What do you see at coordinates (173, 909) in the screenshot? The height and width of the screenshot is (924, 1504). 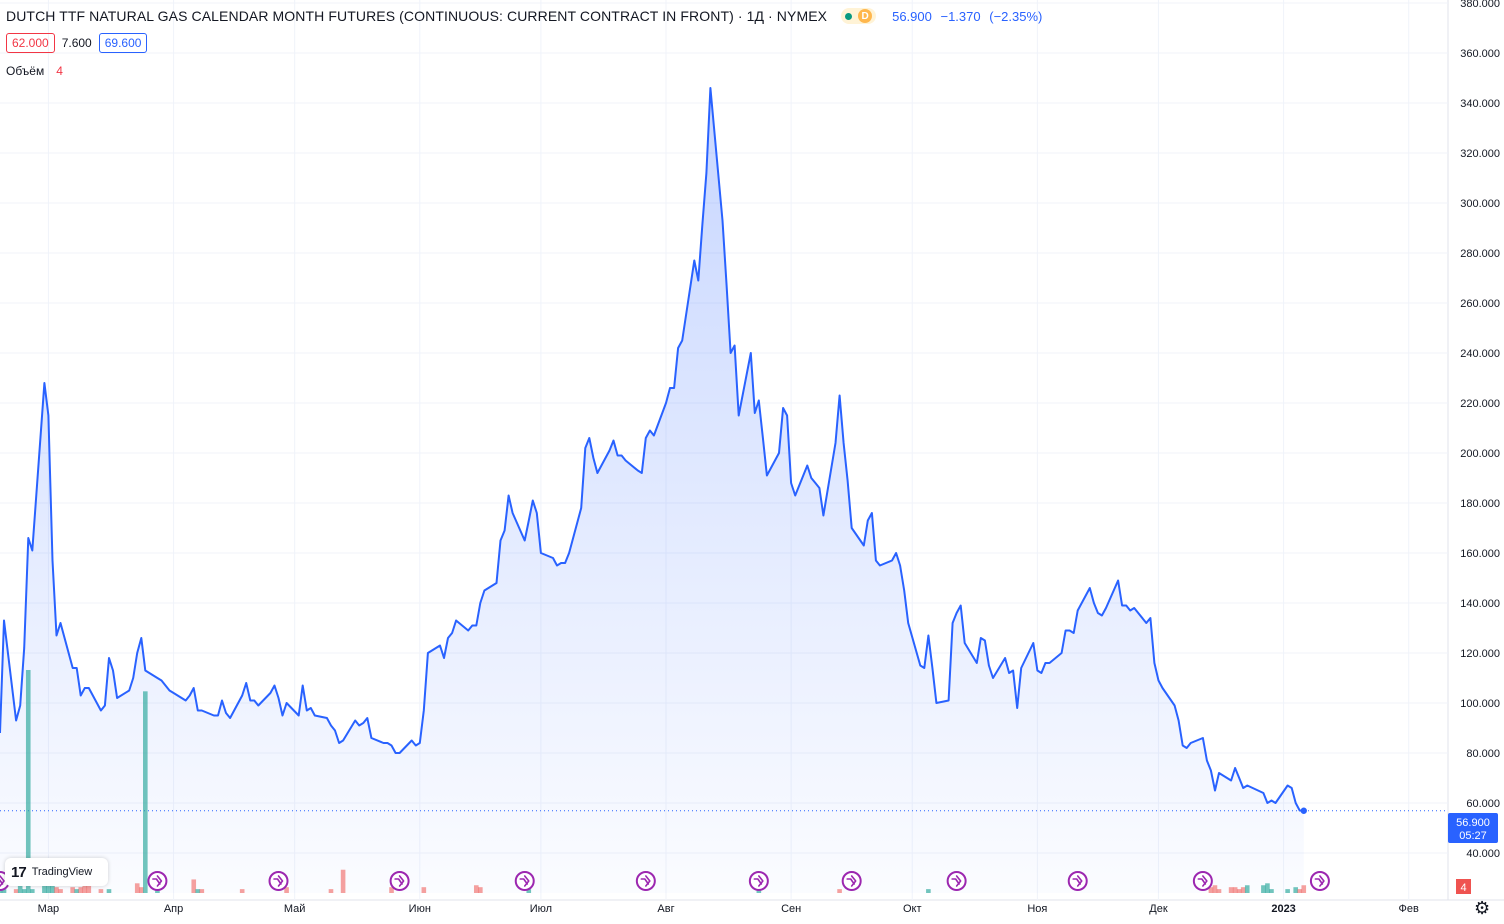 I see `x-tick-label: Апр` at bounding box center [173, 909].